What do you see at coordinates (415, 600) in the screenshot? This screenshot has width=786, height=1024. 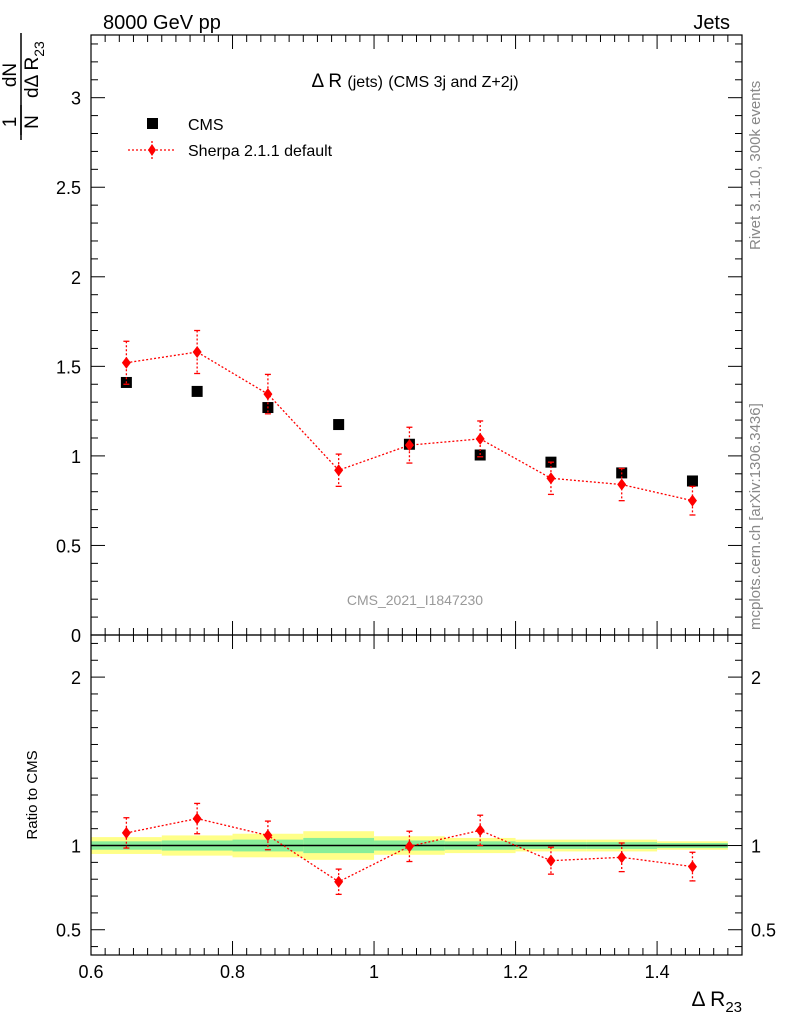 I see `analysis-watermark: CMS_2021_I1847230` at bounding box center [415, 600].